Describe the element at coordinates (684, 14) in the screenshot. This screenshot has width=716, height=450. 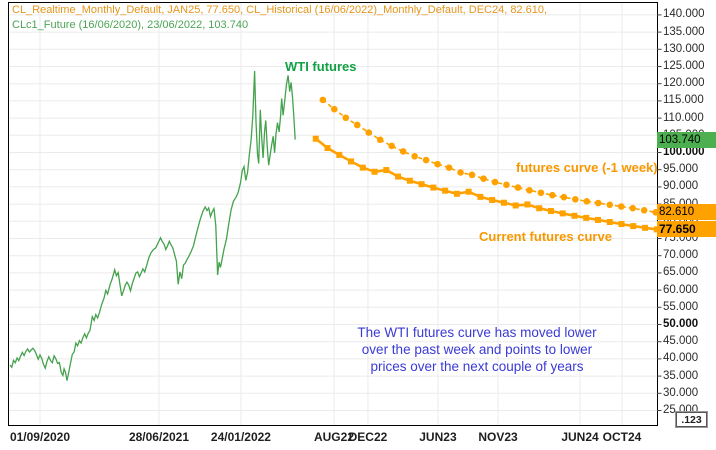
I see `y-axis-label: 140.000` at that location.